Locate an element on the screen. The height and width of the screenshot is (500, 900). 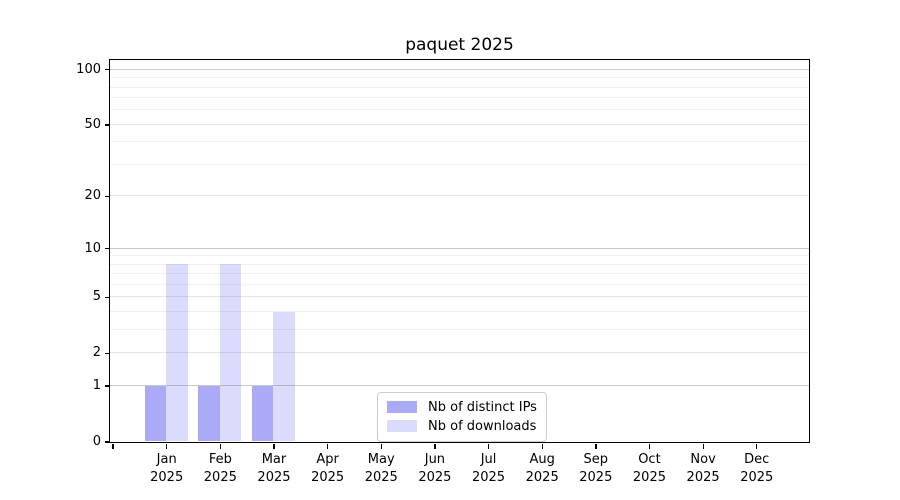
x-tick-label-oct: Oct 2025 is located at coordinates (649, 469).